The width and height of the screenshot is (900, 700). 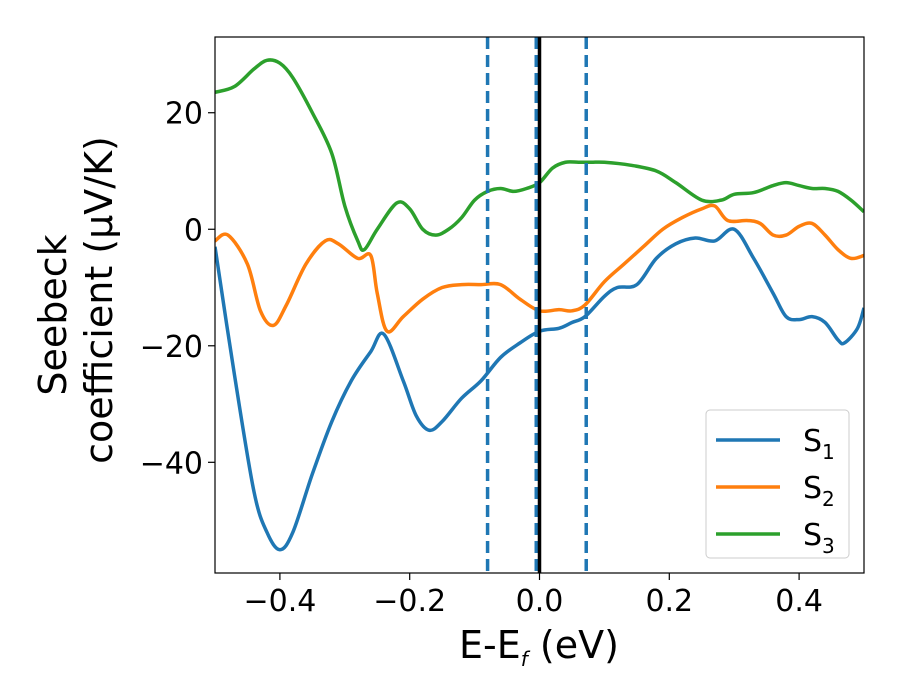 I want to click on y-tick-label: −40, so click(x=171, y=463).